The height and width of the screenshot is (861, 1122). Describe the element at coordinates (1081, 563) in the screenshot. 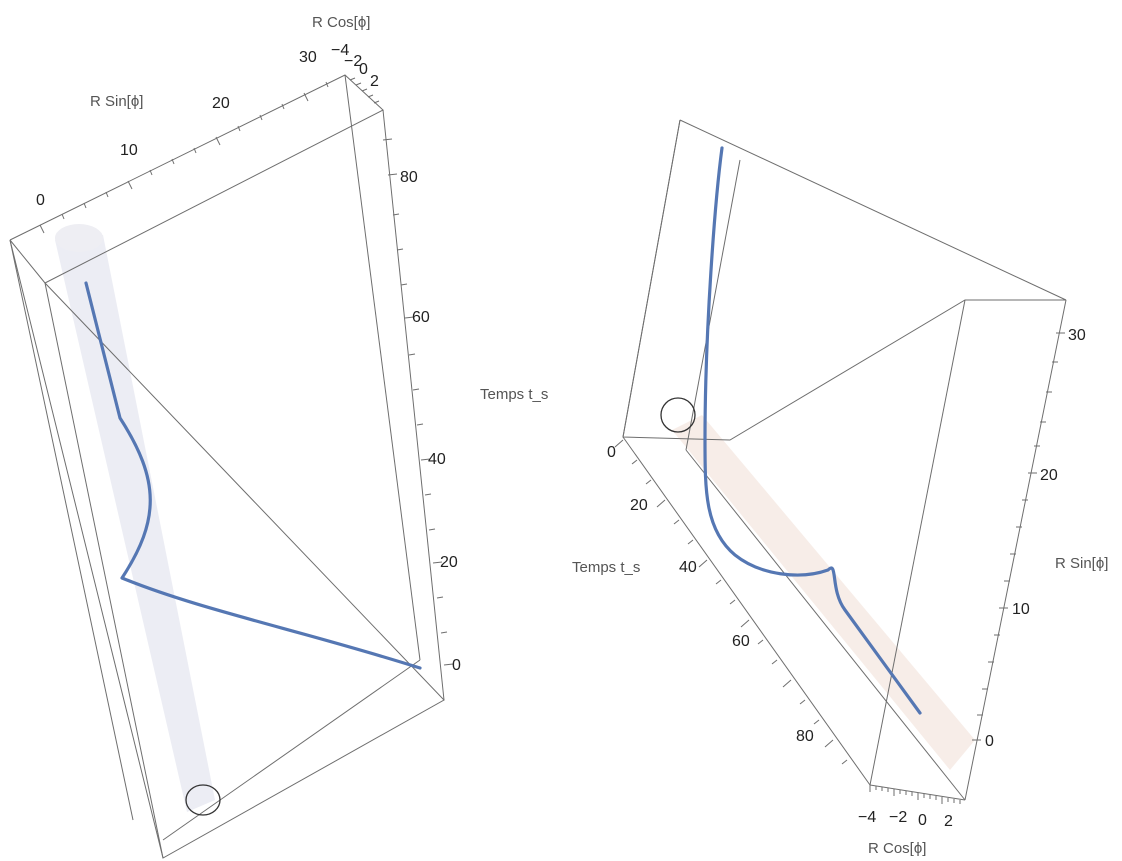

I see `right-rsin-label: R Sin[ϕ]` at that location.